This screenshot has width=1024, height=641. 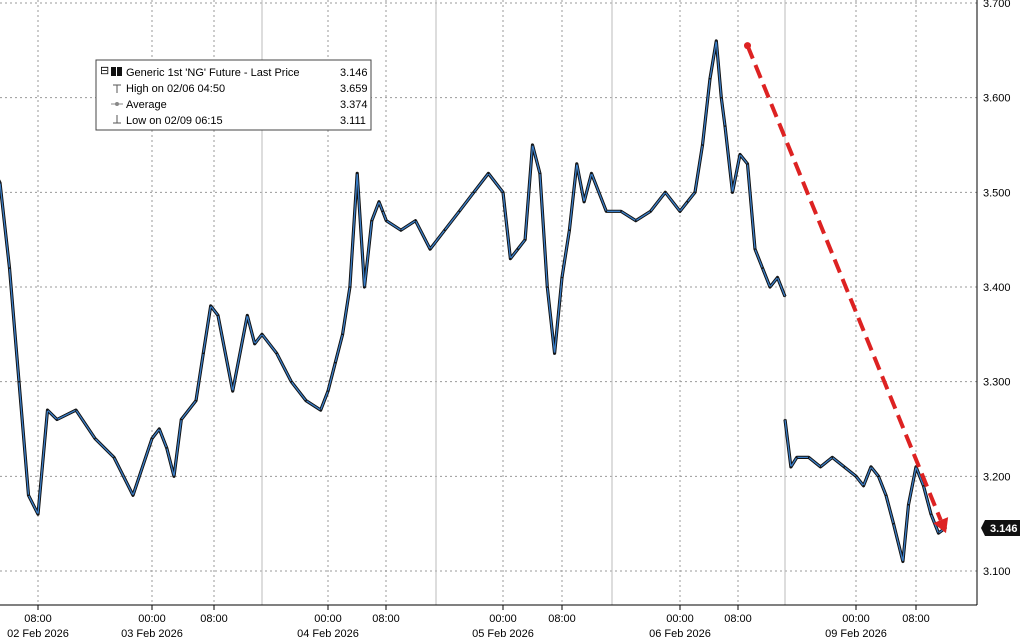 What do you see at coordinates (213, 73) in the screenshot?
I see `legend-entry-label: Generic 1st 'NG' Future - Last Price` at bounding box center [213, 73].